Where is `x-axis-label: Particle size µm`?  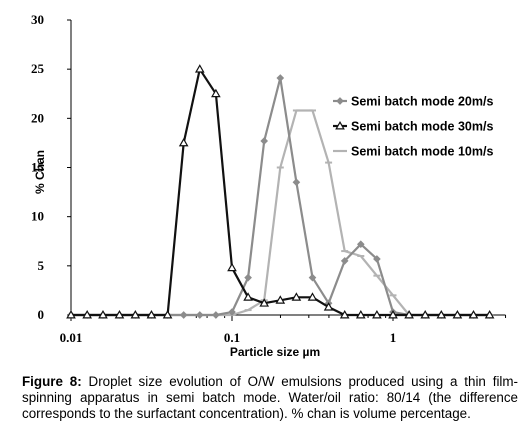 x-axis-label: Particle size µm is located at coordinates (275, 352).